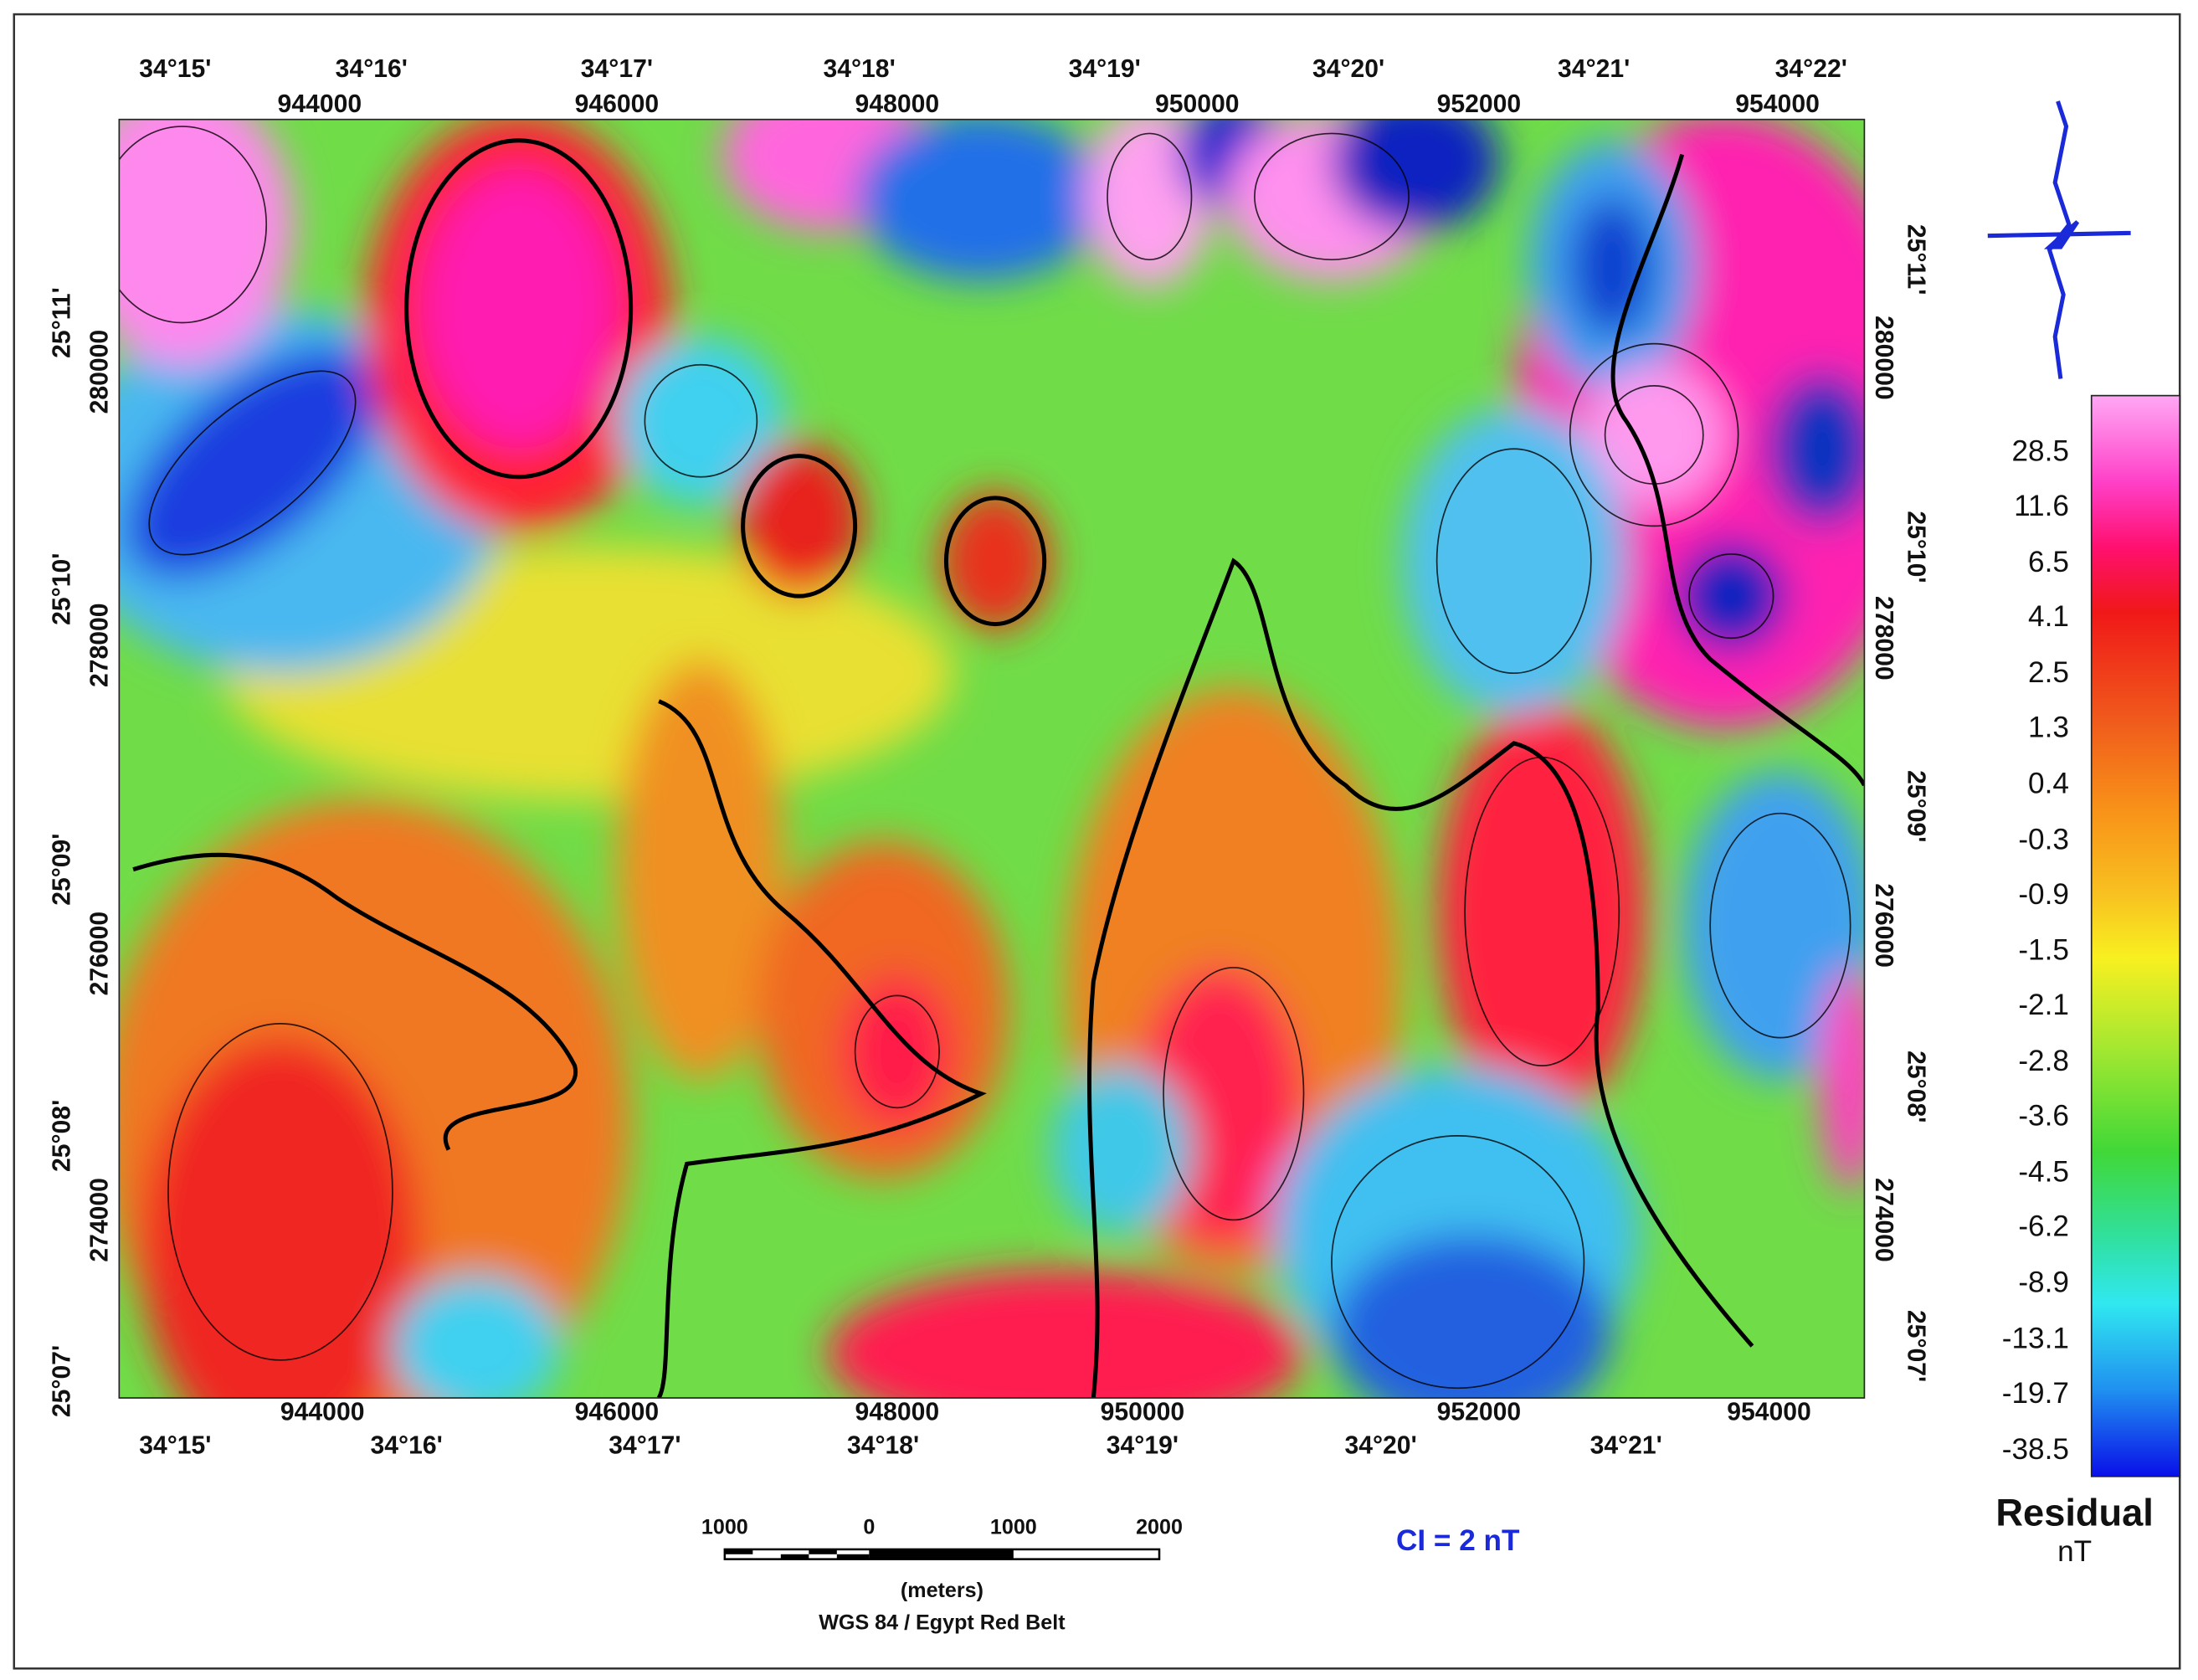 The image size is (2198, 1680). Describe the element at coordinates (2048, 562) in the screenshot. I see `legend-label: 6.5` at that location.